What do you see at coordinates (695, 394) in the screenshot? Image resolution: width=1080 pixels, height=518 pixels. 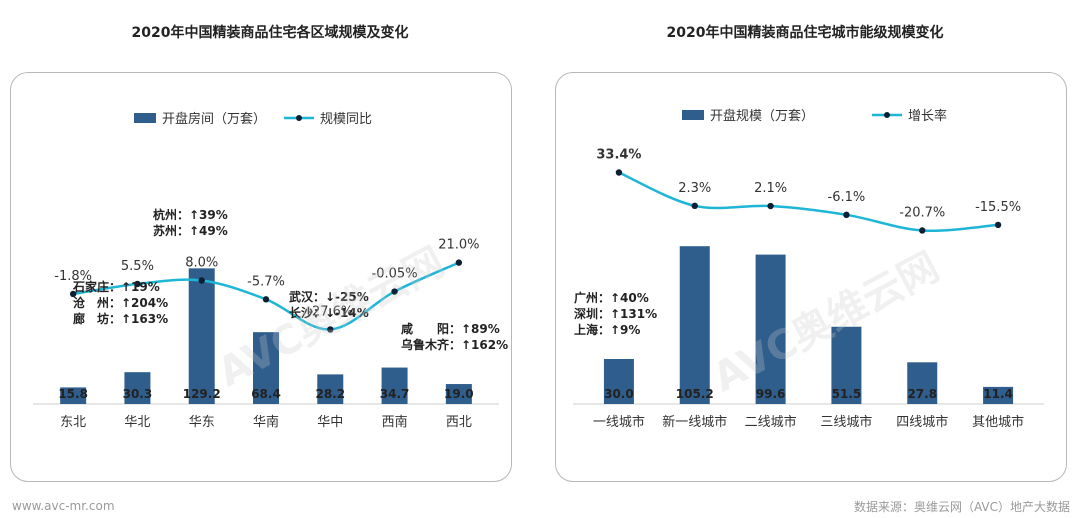 I see `bar-value-label: 105.2` at bounding box center [695, 394].